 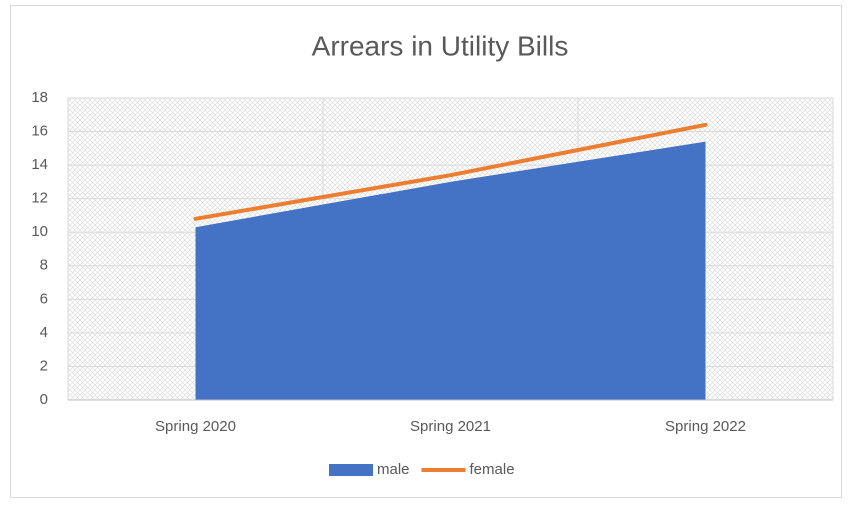 What do you see at coordinates (351, 470) in the screenshot?
I see `legend-swatch` at bounding box center [351, 470].